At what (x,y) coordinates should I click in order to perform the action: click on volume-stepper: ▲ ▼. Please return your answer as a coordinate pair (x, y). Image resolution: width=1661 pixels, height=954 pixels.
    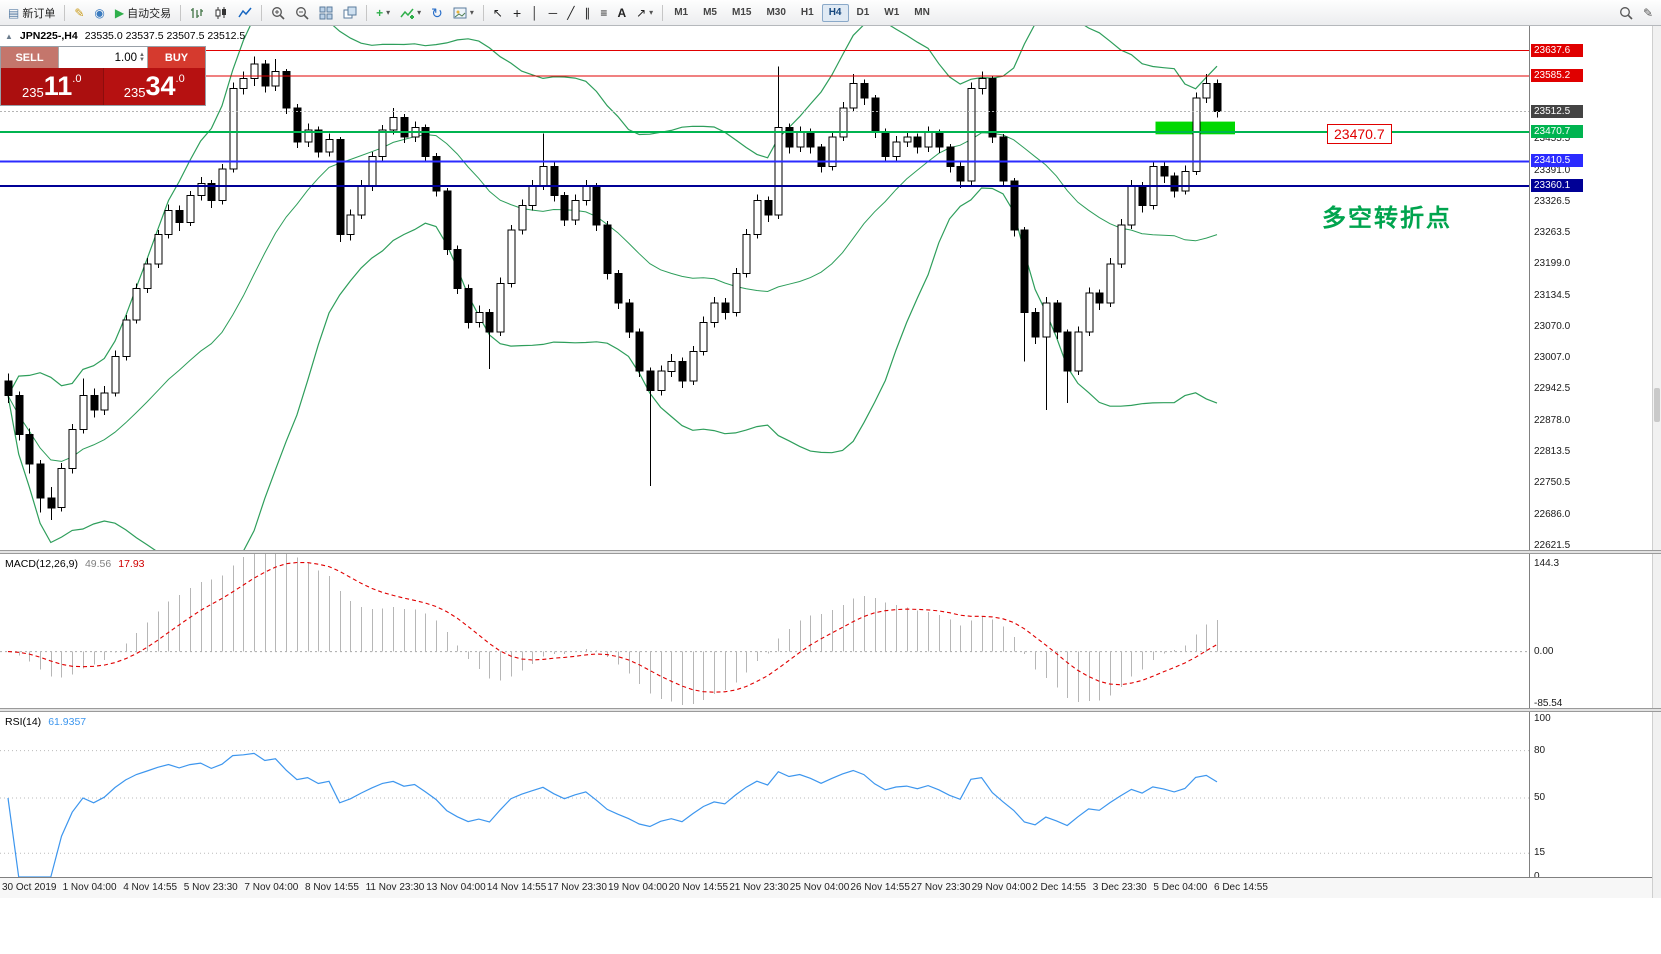
    Looking at the image, I should click on (142, 57).